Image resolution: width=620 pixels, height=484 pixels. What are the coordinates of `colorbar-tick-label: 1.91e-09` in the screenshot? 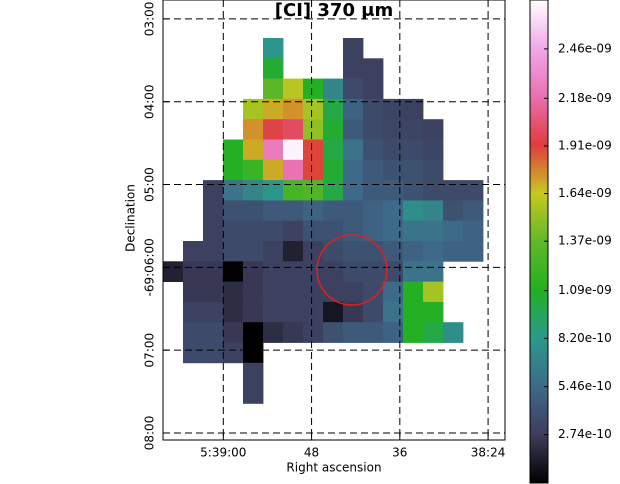 It's located at (585, 145).